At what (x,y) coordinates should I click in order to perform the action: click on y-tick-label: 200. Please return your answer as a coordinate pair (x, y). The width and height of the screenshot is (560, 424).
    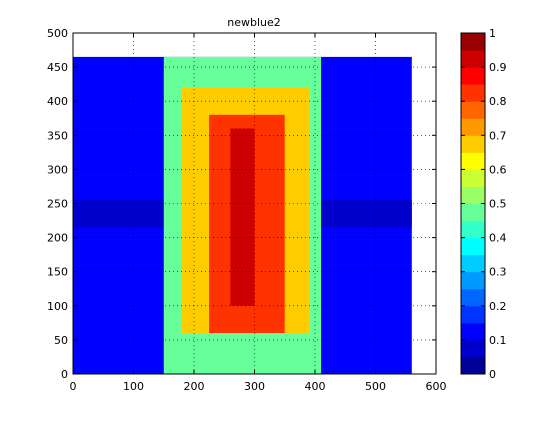
    Looking at the image, I should click on (57, 238).